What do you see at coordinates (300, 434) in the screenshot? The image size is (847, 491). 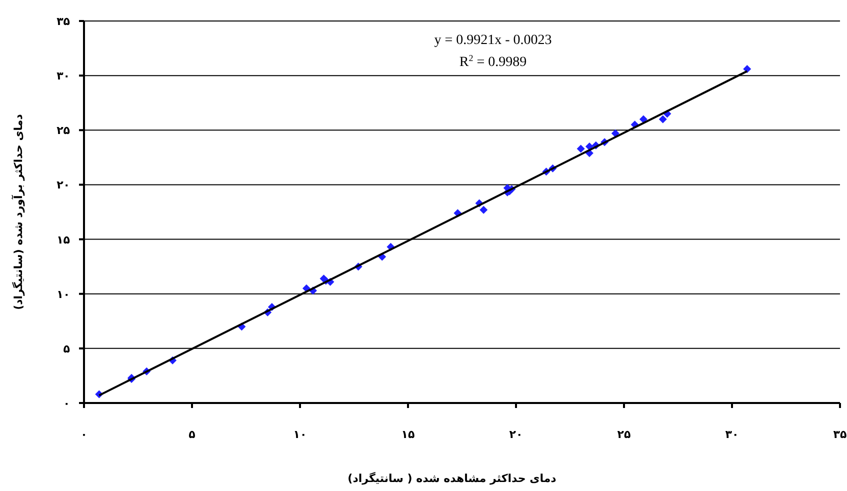 I see `x-tick-label: ۱۰` at bounding box center [300, 434].